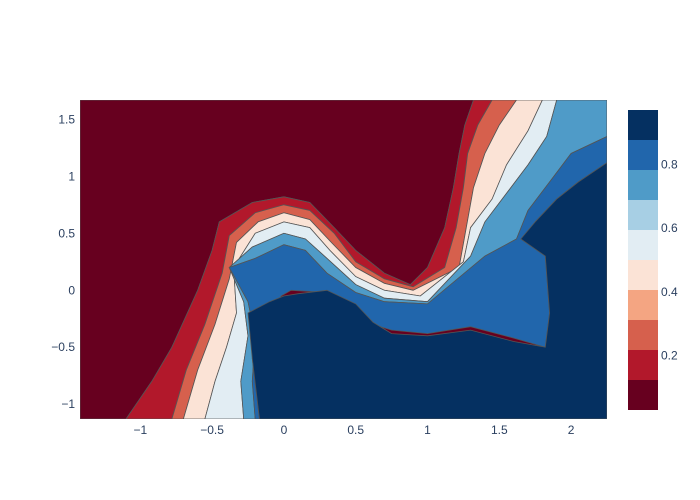 This screenshot has height=500, width=700. Describe the element at coordinates (212, 430) in the screenshot. I see `x-tick-label: −0.5` at that location.